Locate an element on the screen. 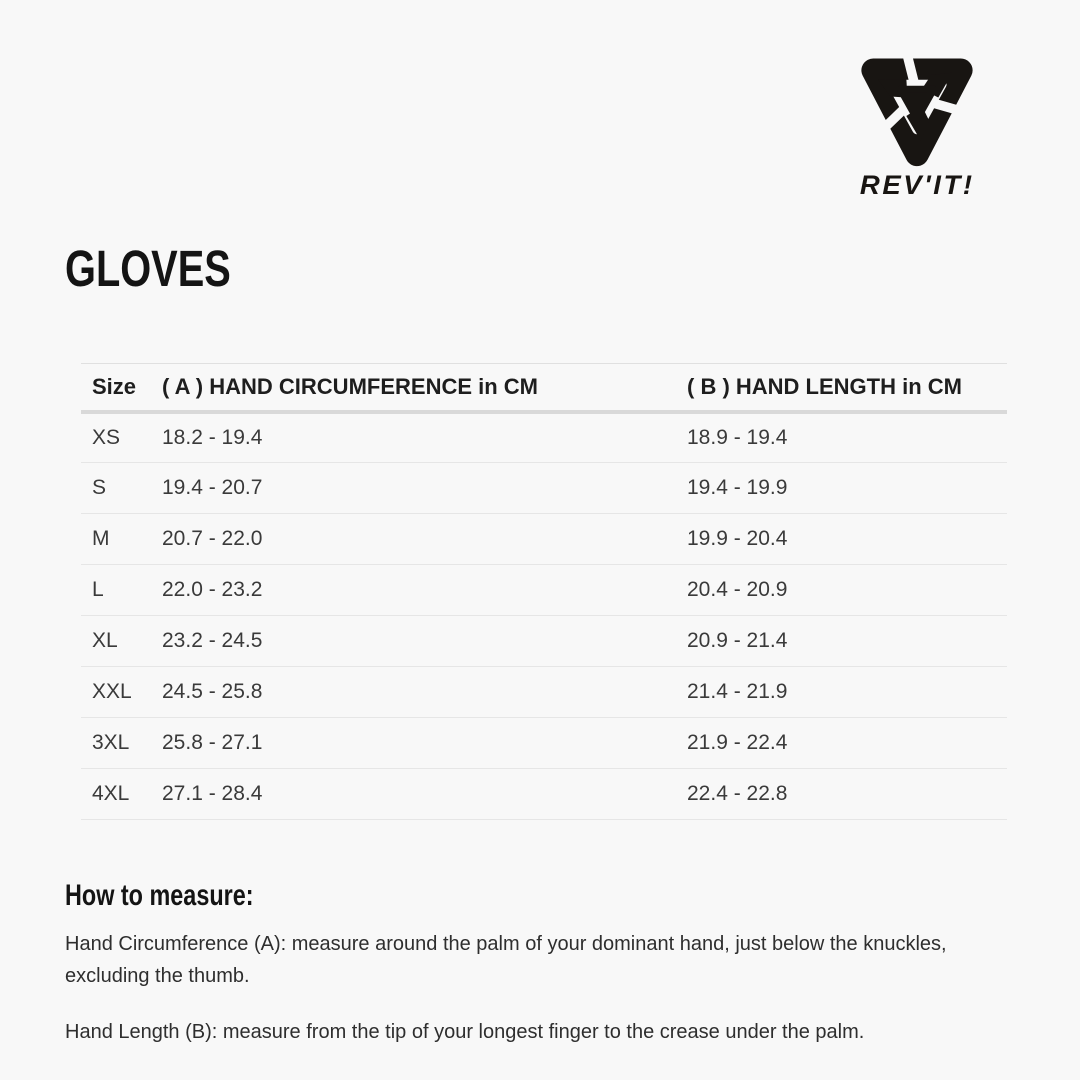 The image size is (1080, 1080). size-cell: XS is located at coordinates (106, 437).